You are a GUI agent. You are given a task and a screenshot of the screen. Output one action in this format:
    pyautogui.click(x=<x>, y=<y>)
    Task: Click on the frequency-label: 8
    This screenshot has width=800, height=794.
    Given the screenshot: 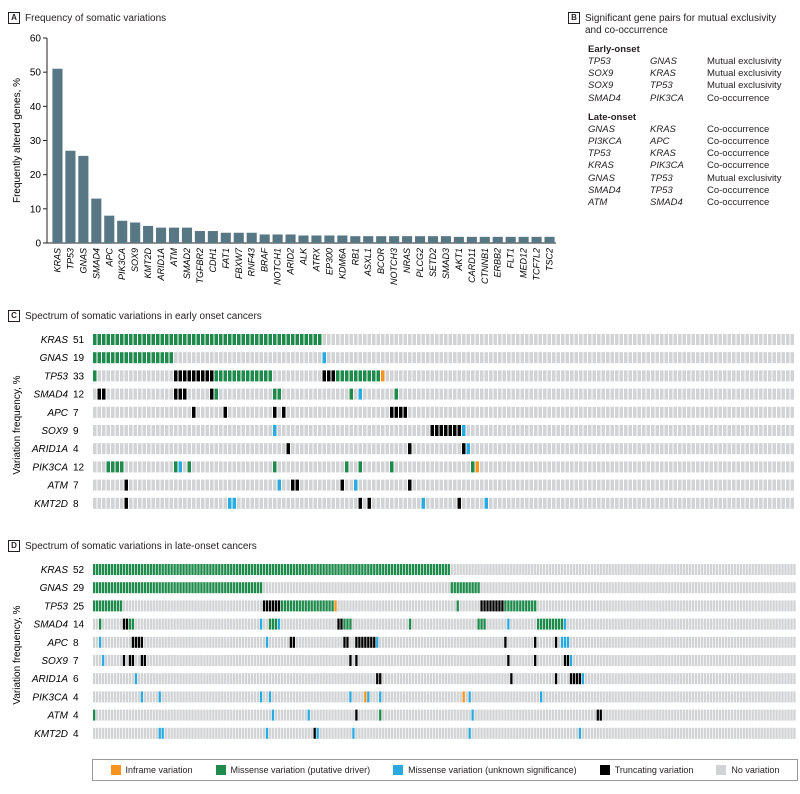 What is the action you would take?
    pyautogui.click(x=76, y=643)
    